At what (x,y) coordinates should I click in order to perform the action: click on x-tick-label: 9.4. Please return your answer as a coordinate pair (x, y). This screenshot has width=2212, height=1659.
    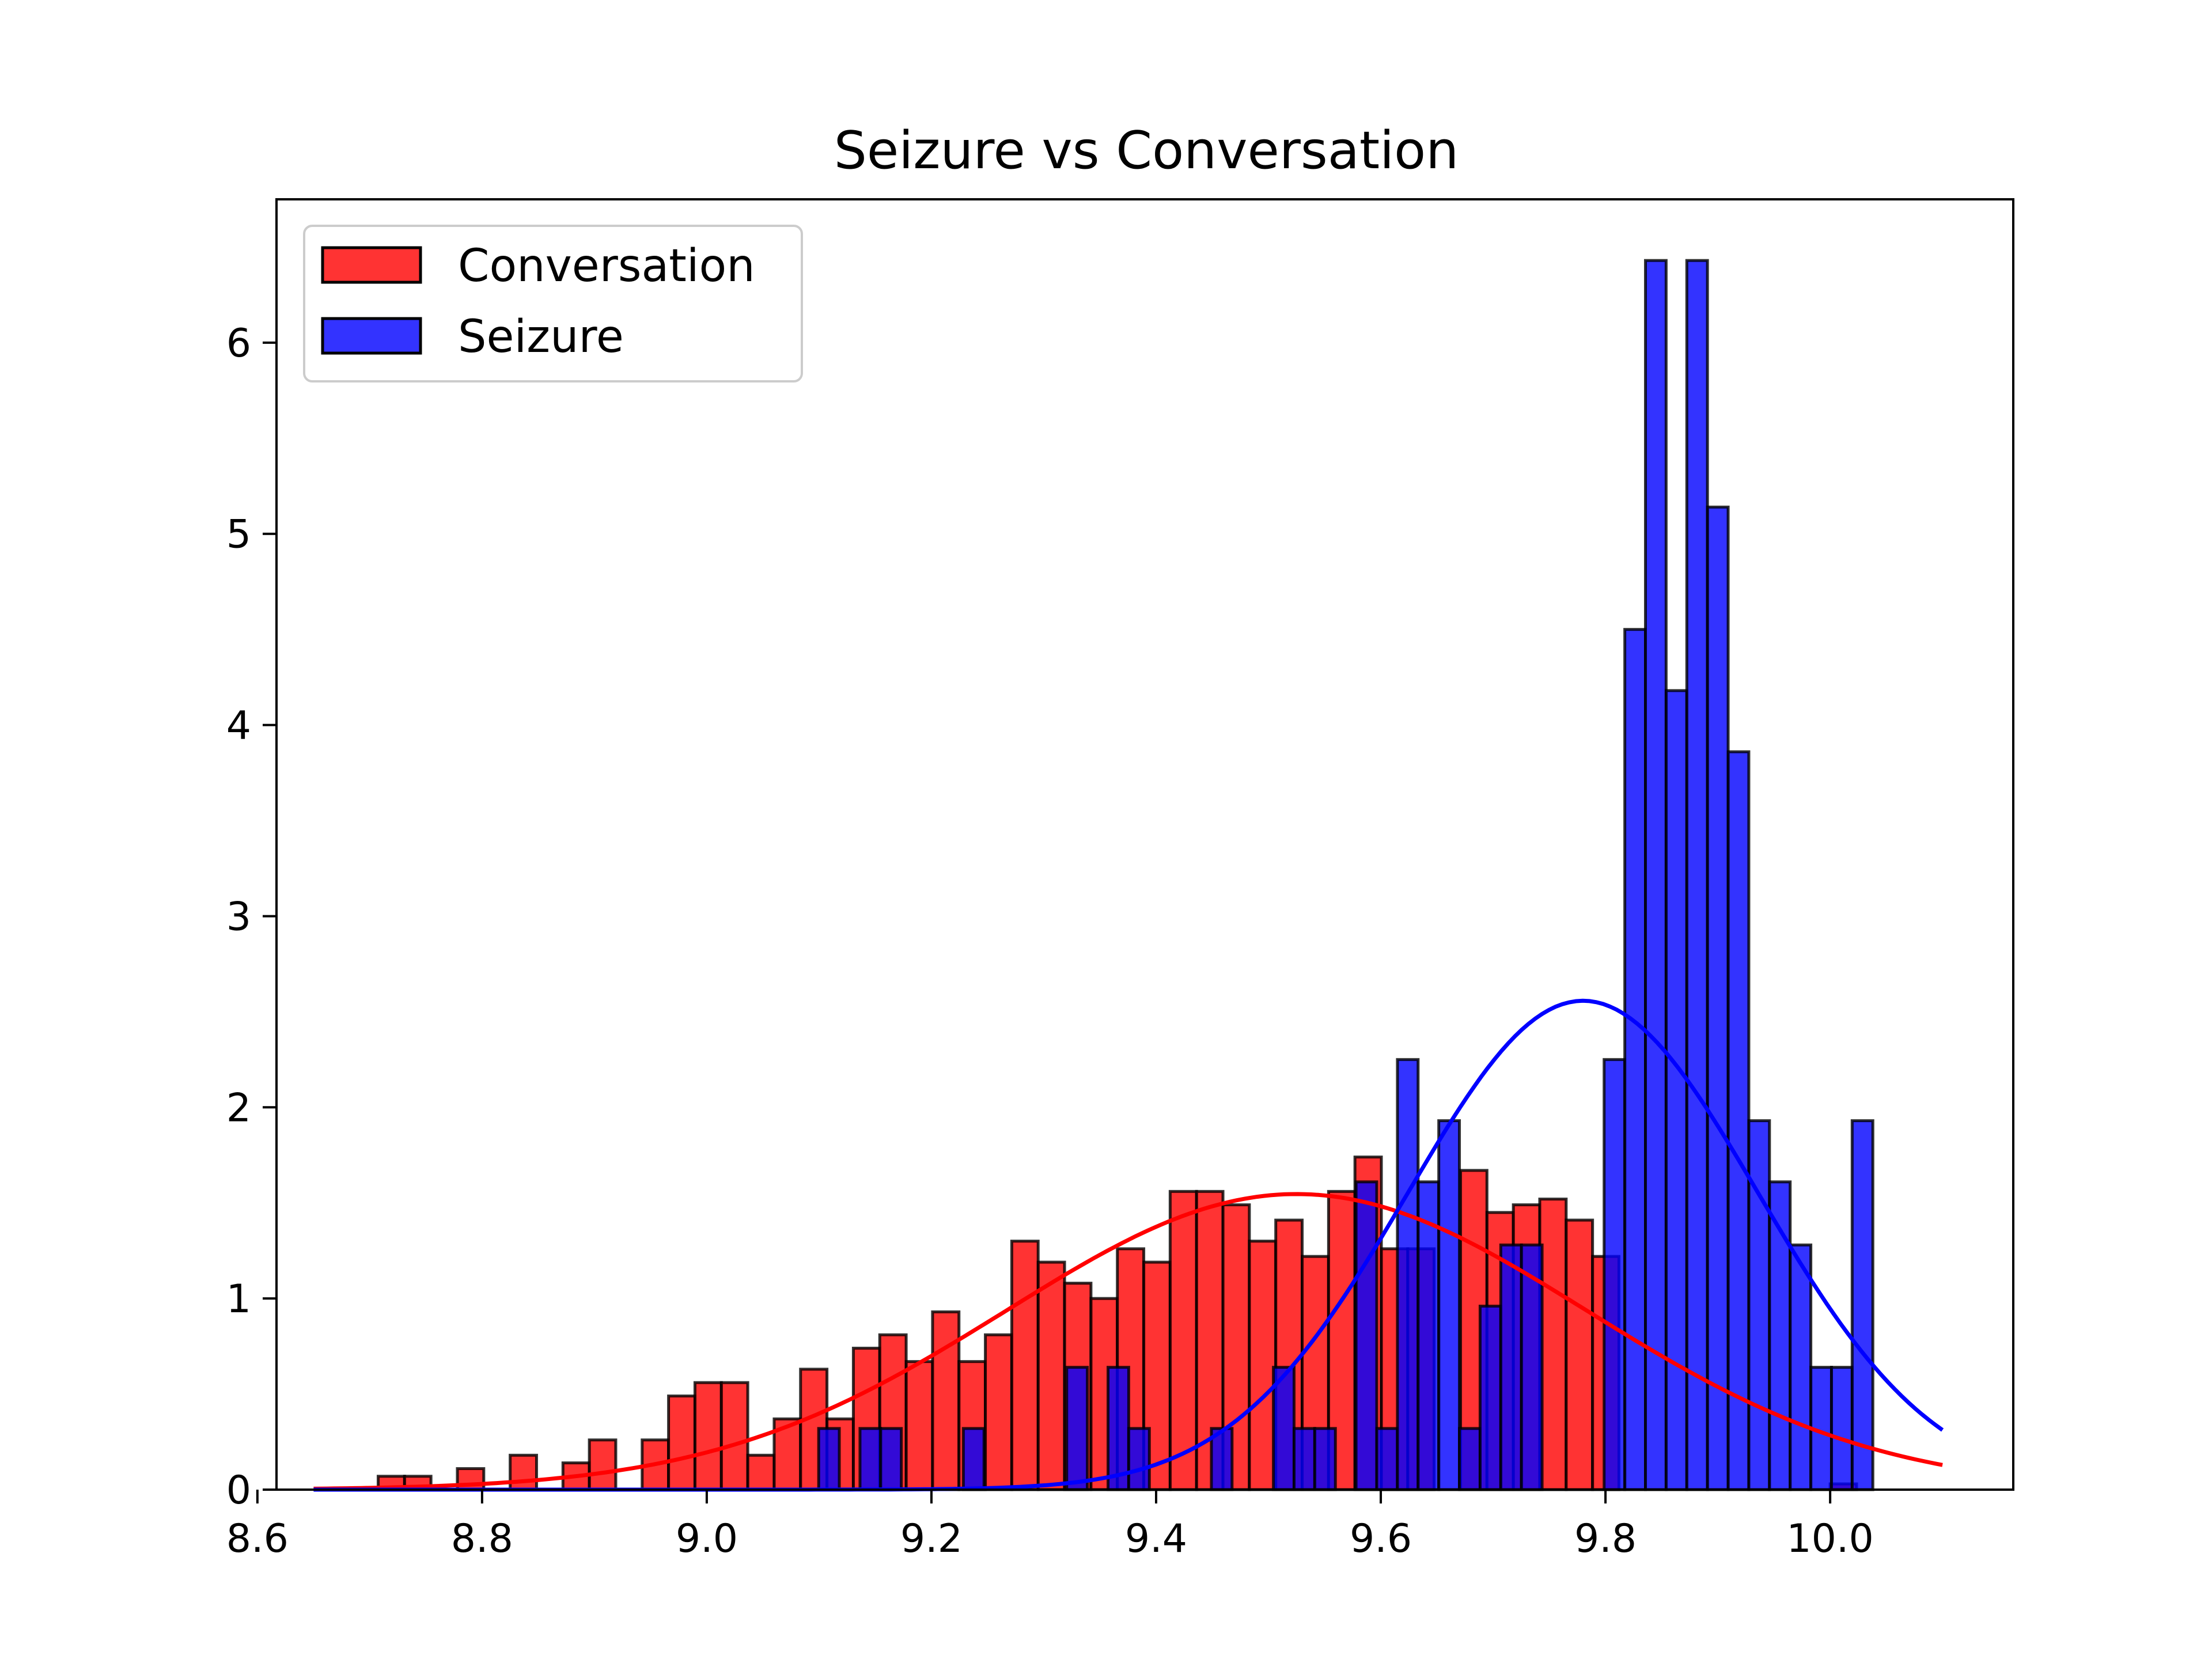
    Looking at the image, I should click on (1156, 1539).